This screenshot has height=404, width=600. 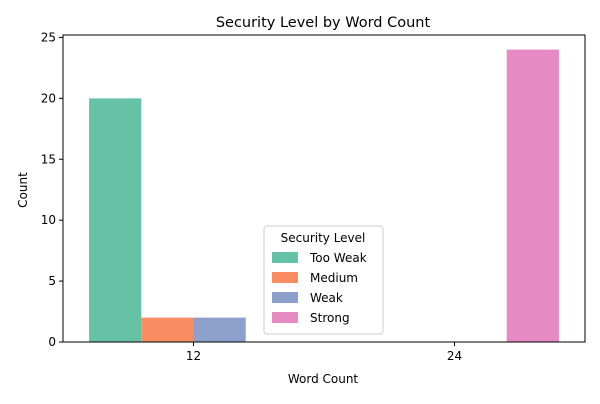 What do you see at coordinates (319, 288) in the screenshot?
I see `legend-entries: Too Weak Medium Weak Strong` at bounding box center [319, 288].